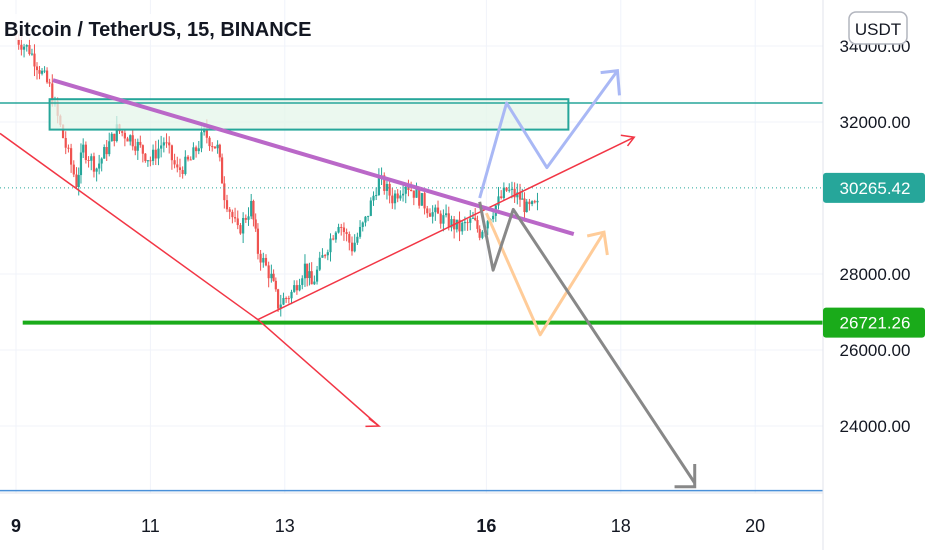  Describe the element at coordinates (621, 526) in the screenshot. I see `time-tick-label: 18` at that location.